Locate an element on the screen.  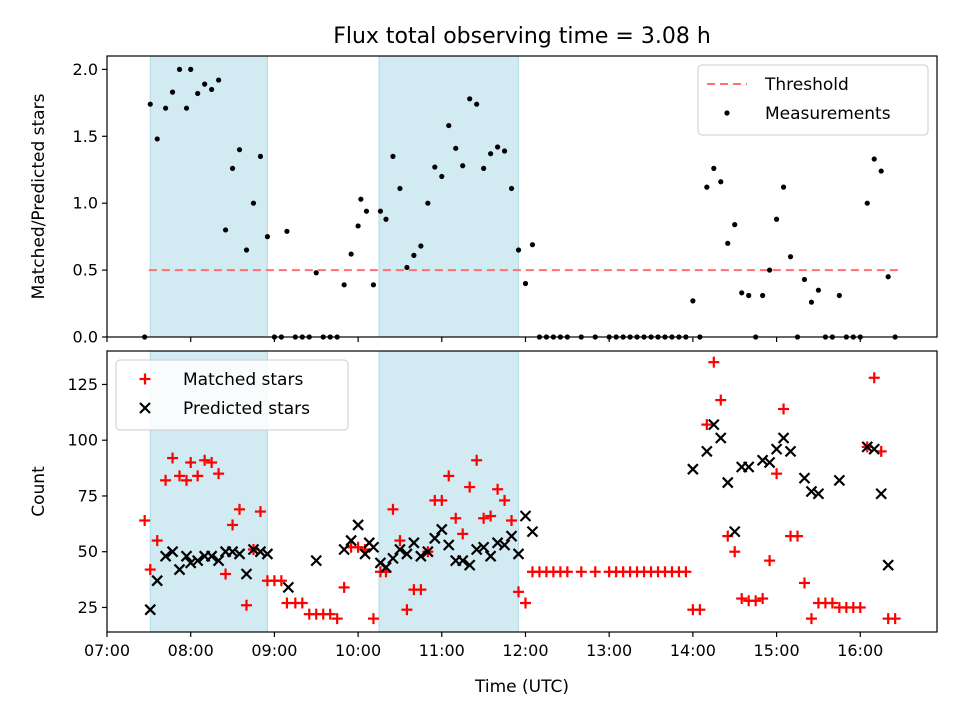
x-tick-label: 16:00 is located at coordinates (860, 650).